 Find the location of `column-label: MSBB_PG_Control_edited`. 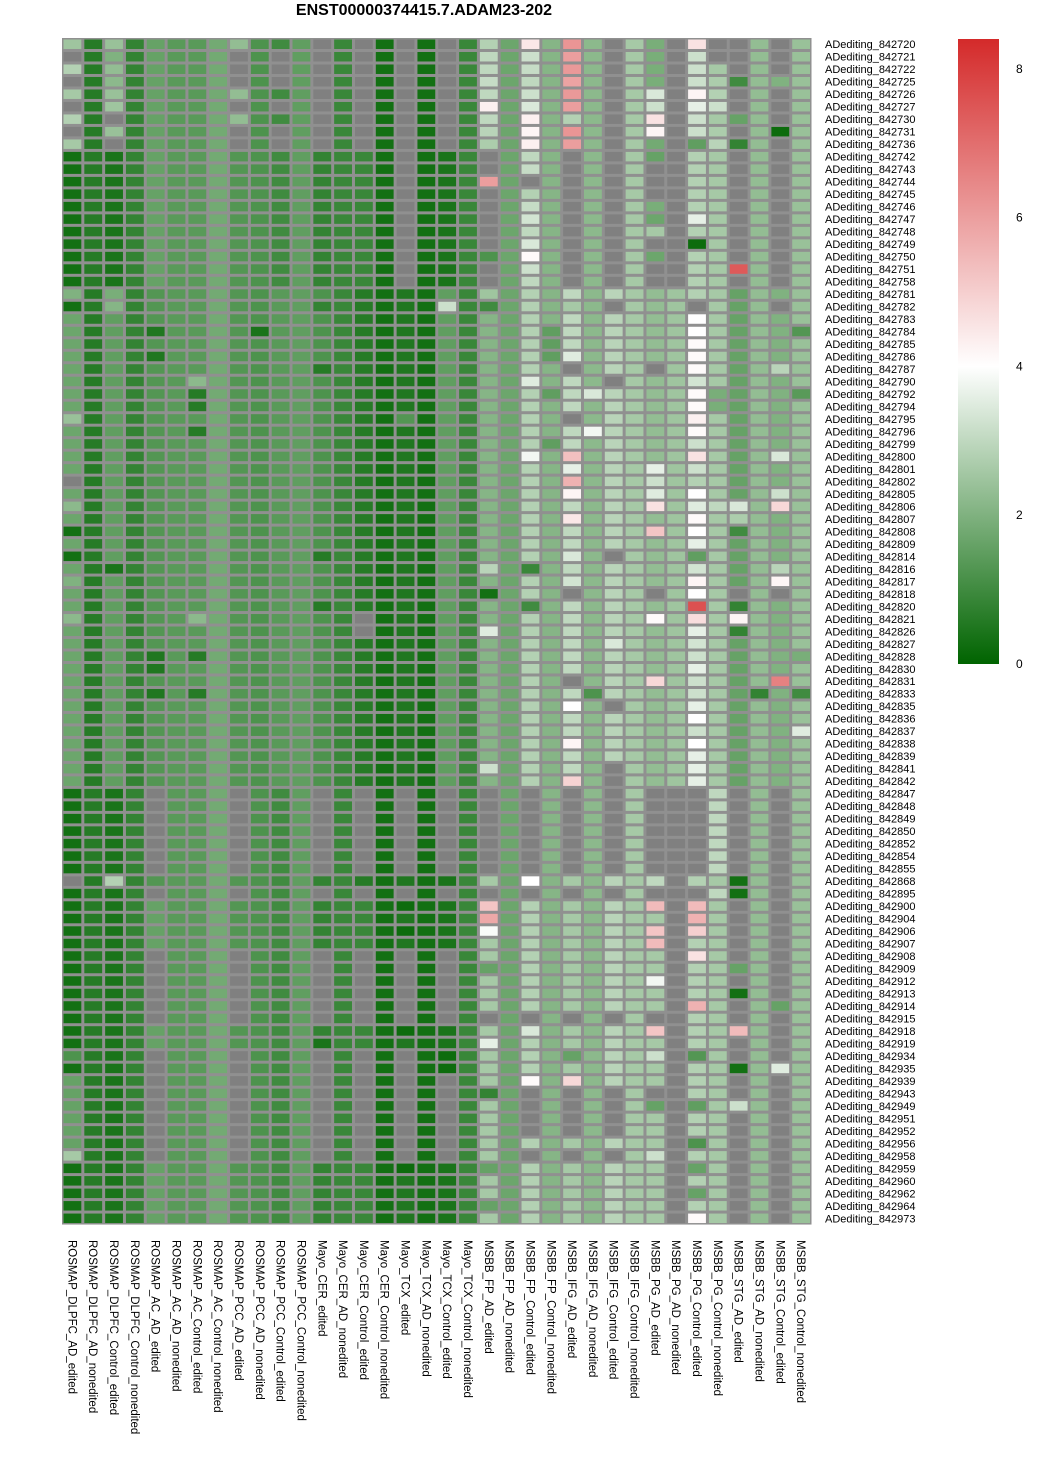

column-label: MSBB_PG_Control_edited is located at coordinates (696, 1308).